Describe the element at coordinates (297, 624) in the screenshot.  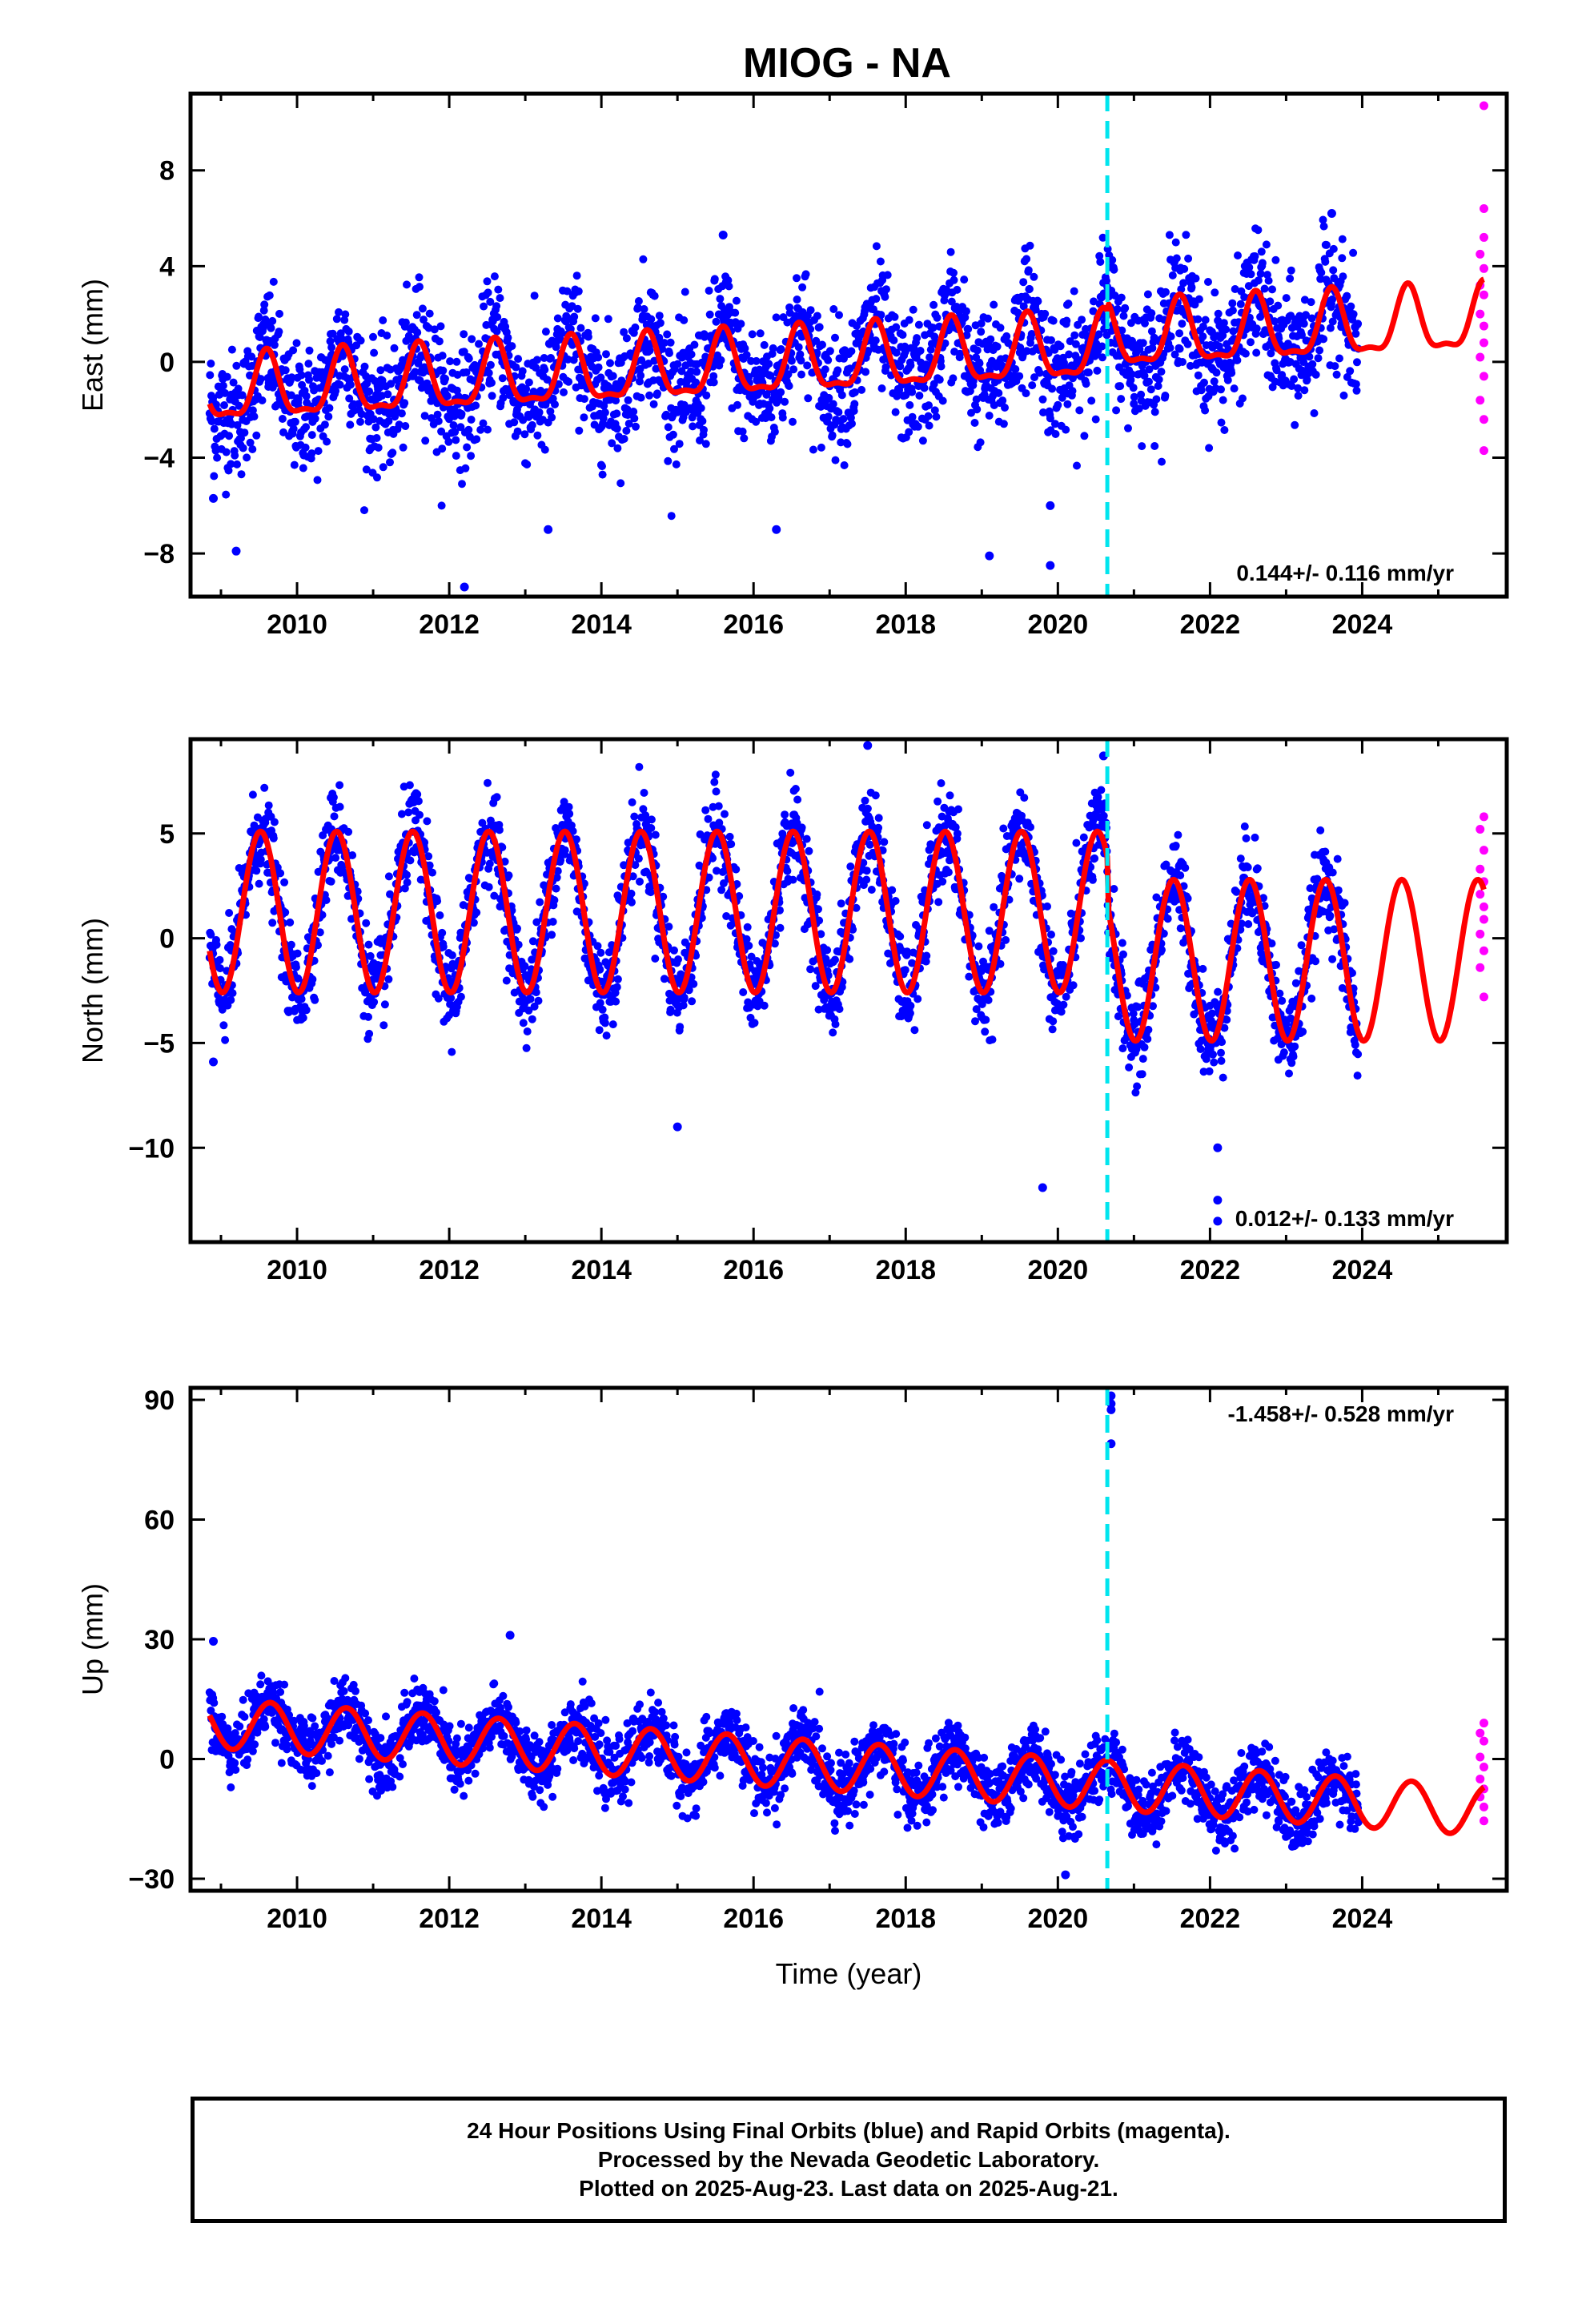
I see `x-tick-label: 2010` at that location.